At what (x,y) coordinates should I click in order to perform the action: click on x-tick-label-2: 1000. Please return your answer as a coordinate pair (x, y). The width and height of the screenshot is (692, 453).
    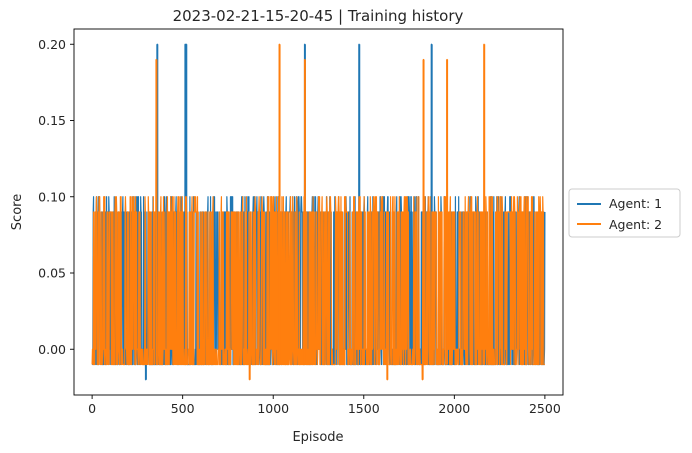
    Looking at the image, I should click on (273, 408).